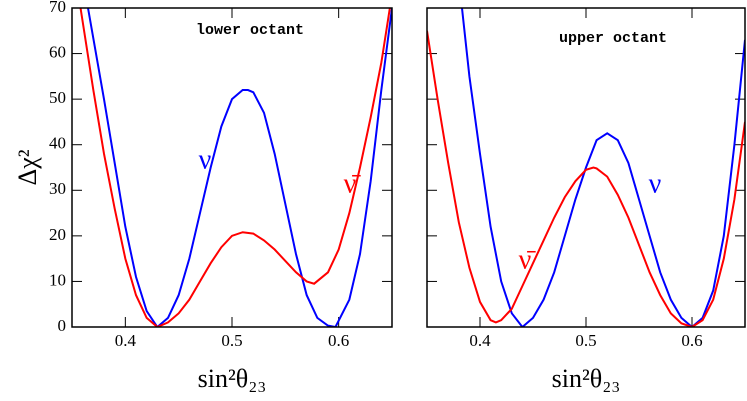 Image resolution: width=747 pixels, height=401 pixels. Describe the element at coordinates (57, 234) in the screenshot. I see `y-tick-label: 20` at that location.